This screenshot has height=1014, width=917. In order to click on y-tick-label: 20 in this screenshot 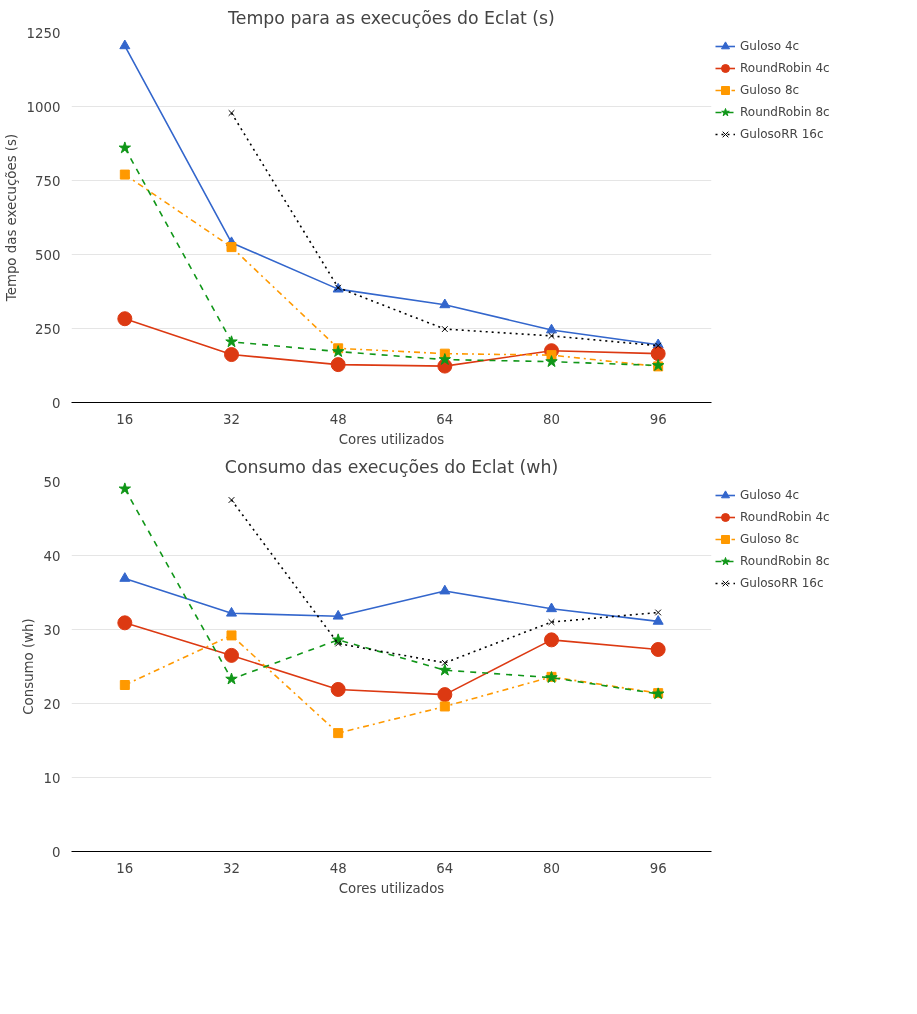, I will do `click(52, 704)`.